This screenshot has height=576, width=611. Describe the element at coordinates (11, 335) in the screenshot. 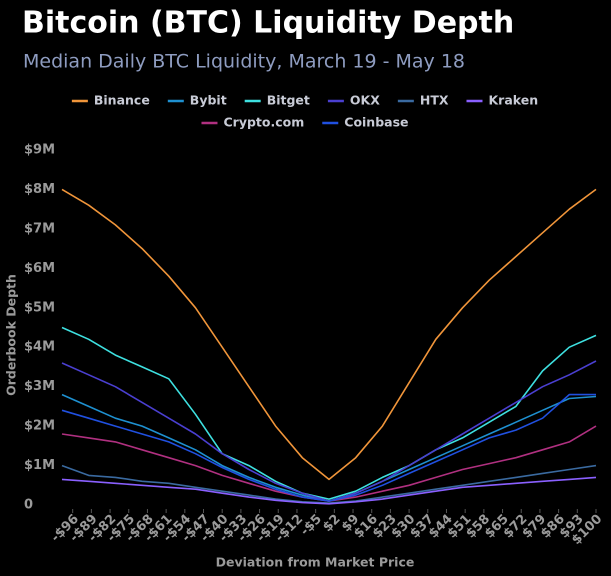

I see `y-axis-label: Orderbook Depth` at that location.